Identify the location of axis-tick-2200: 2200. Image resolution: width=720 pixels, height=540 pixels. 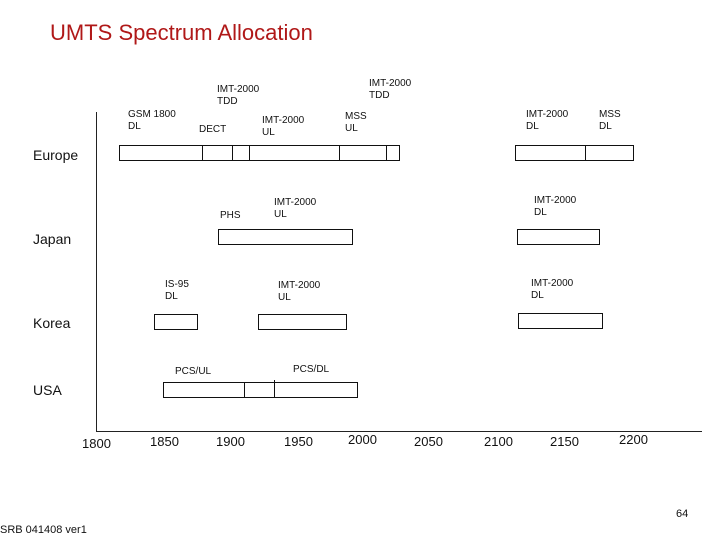
(633, 439).